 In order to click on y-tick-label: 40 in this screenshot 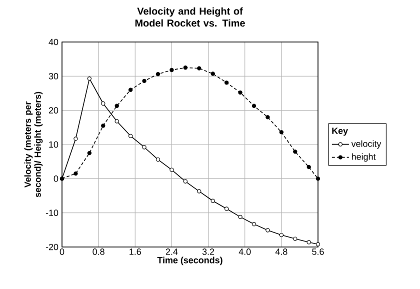, I will do `click(53, 42)`.